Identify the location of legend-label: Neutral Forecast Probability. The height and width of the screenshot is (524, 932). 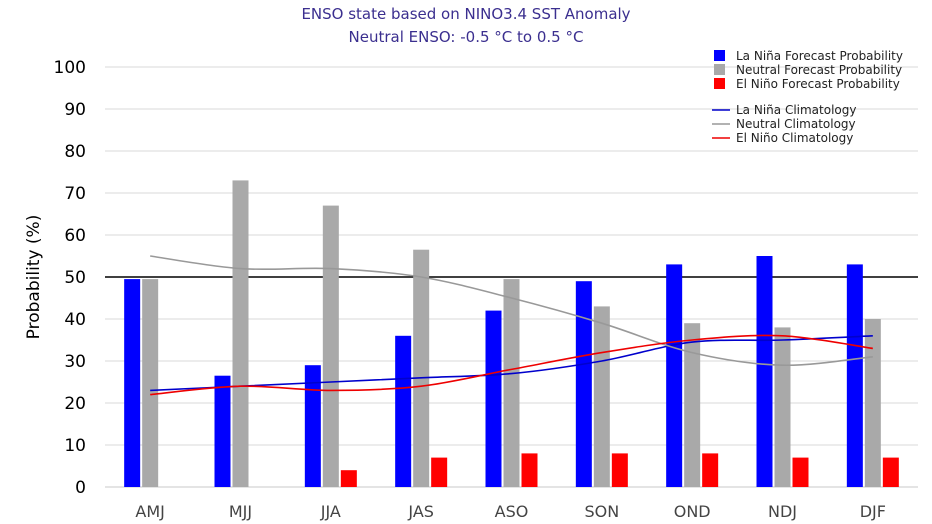
(819, 70).